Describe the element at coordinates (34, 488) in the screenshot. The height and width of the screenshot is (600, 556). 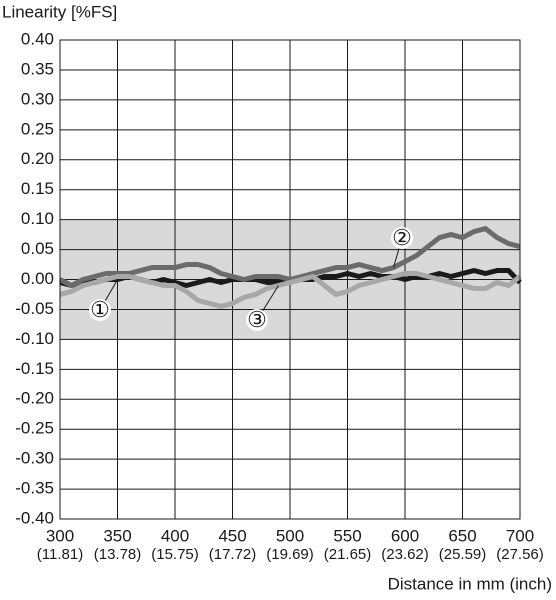
I see `y-tick-label: -0.35` at that location.